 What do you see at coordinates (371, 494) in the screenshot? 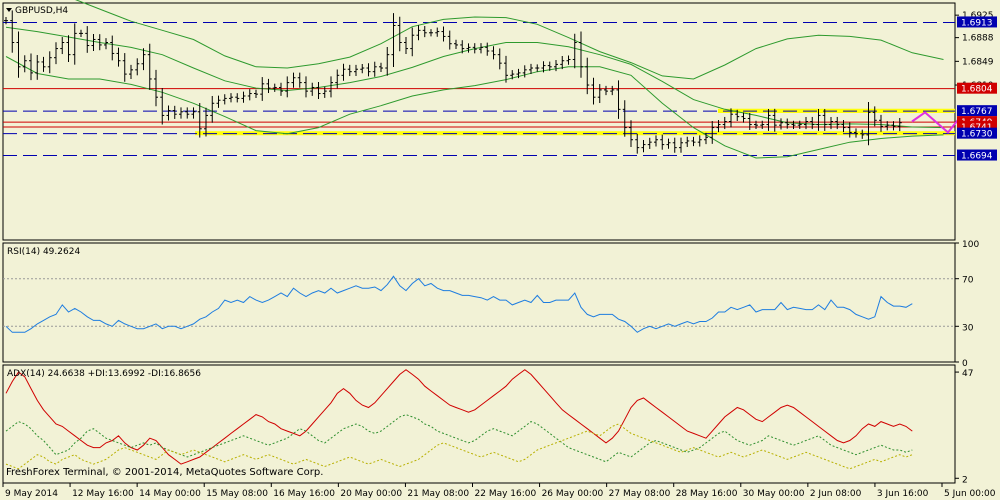
I see `time-tick-label: 20 May 00:00` at bounding box center [371, 494].